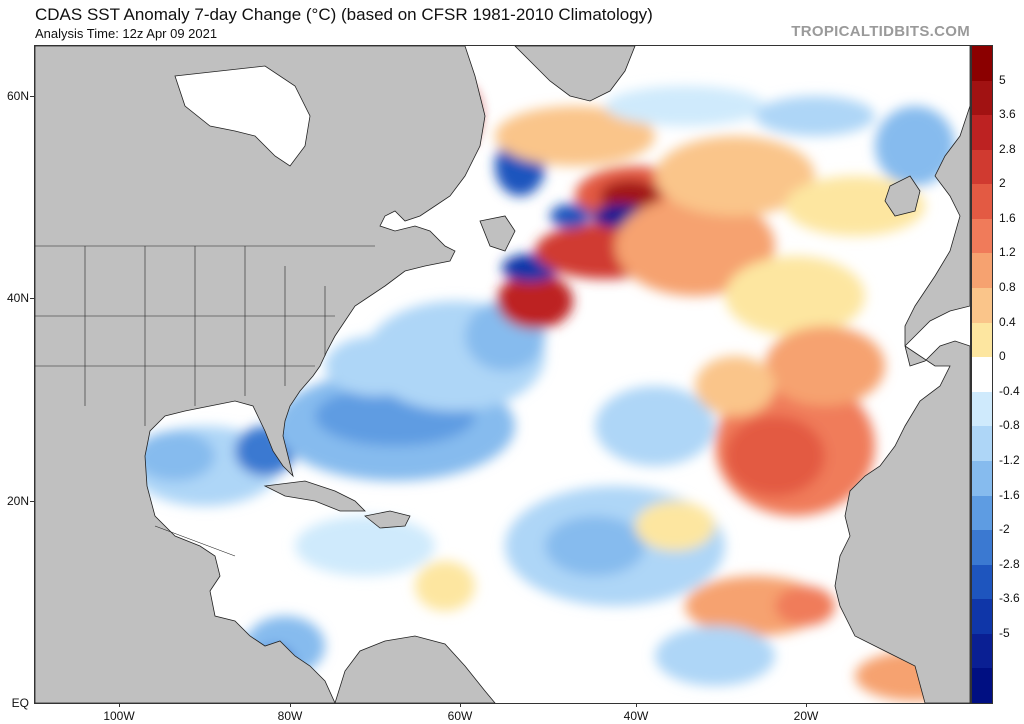 The image size is (1024, 724). I want to click on colorbar-label: -0.8, so click(1009, 425).